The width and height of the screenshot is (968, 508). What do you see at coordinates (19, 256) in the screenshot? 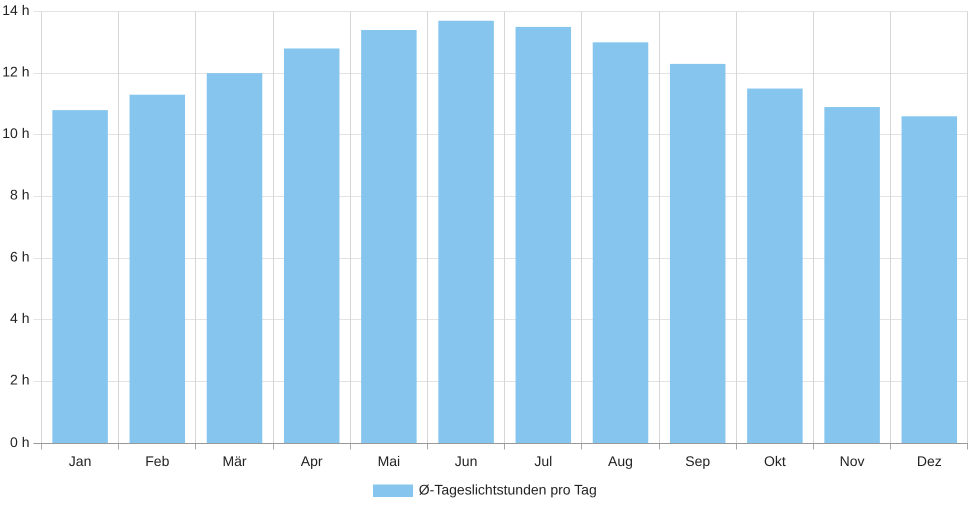
I see `svg-text: 6 h` at bounding box center [19, 256].